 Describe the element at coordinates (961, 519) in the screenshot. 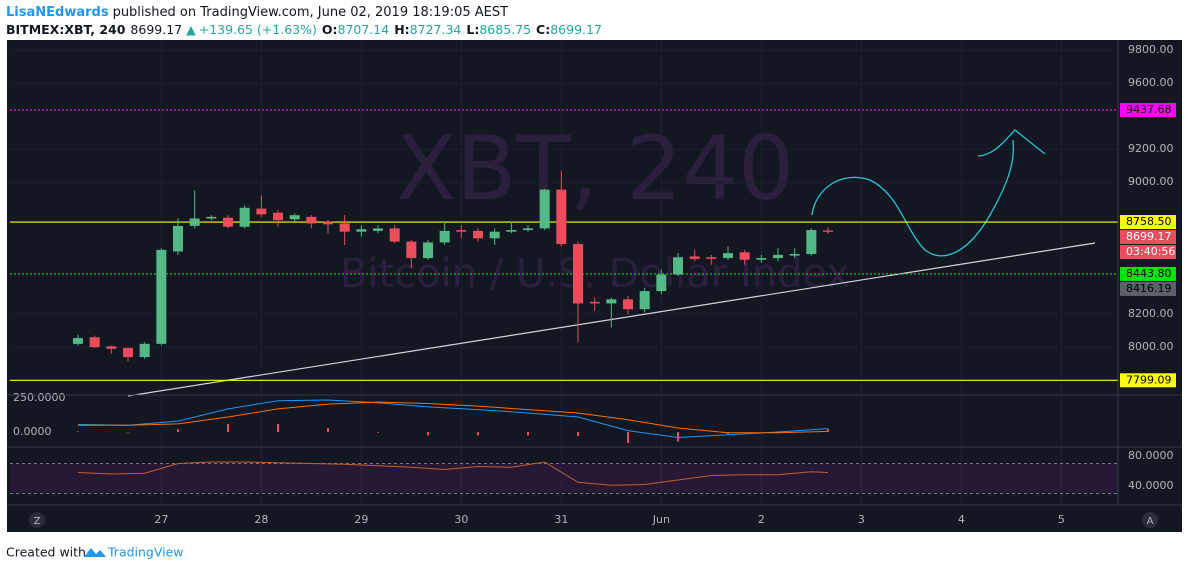

I see `x-tick-label: 4` at that location.